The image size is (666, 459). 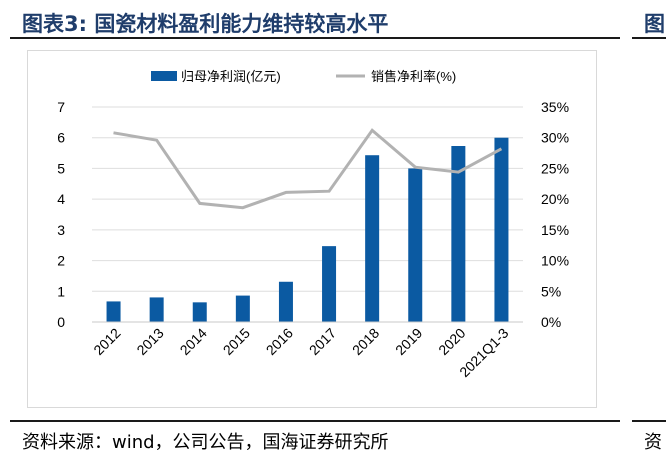 I want to click on adjacent-title-rule, so click(x=649, y=38).